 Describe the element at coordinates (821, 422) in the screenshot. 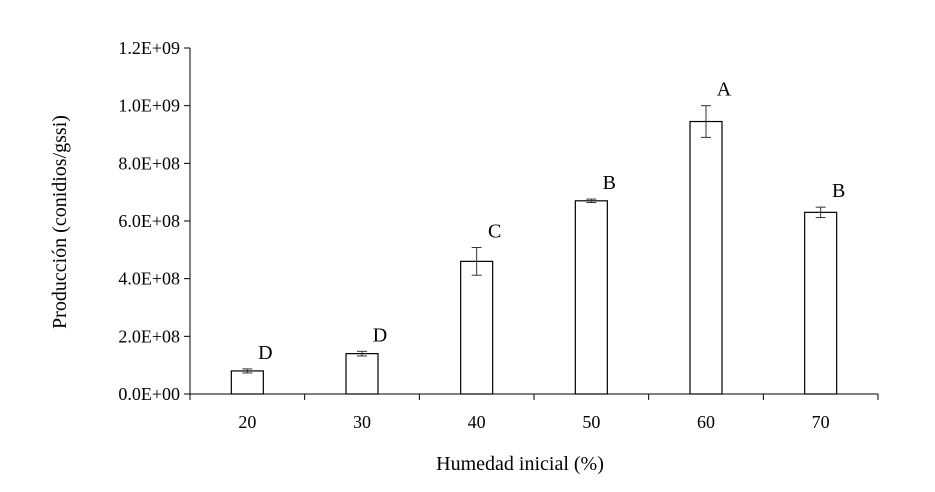

I see `x-tick-label: 70` at that location.